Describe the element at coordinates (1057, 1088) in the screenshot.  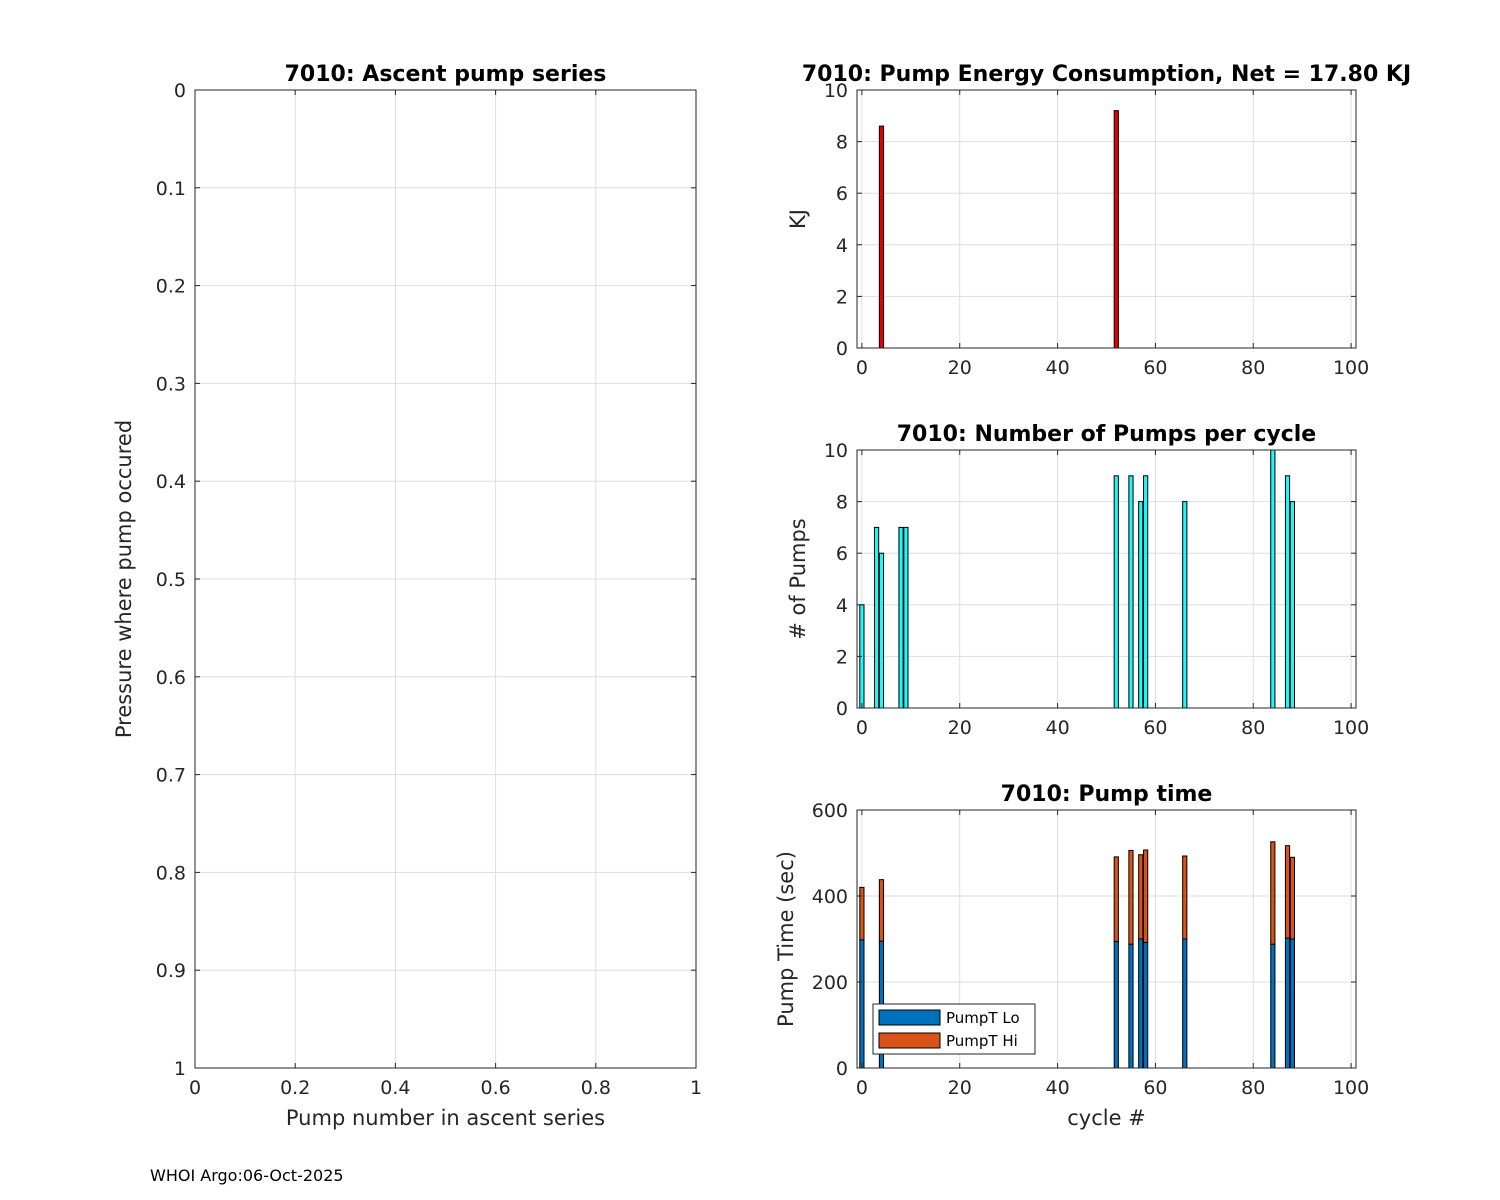
I see `pumptime-x-tick-label: 40` at that location.